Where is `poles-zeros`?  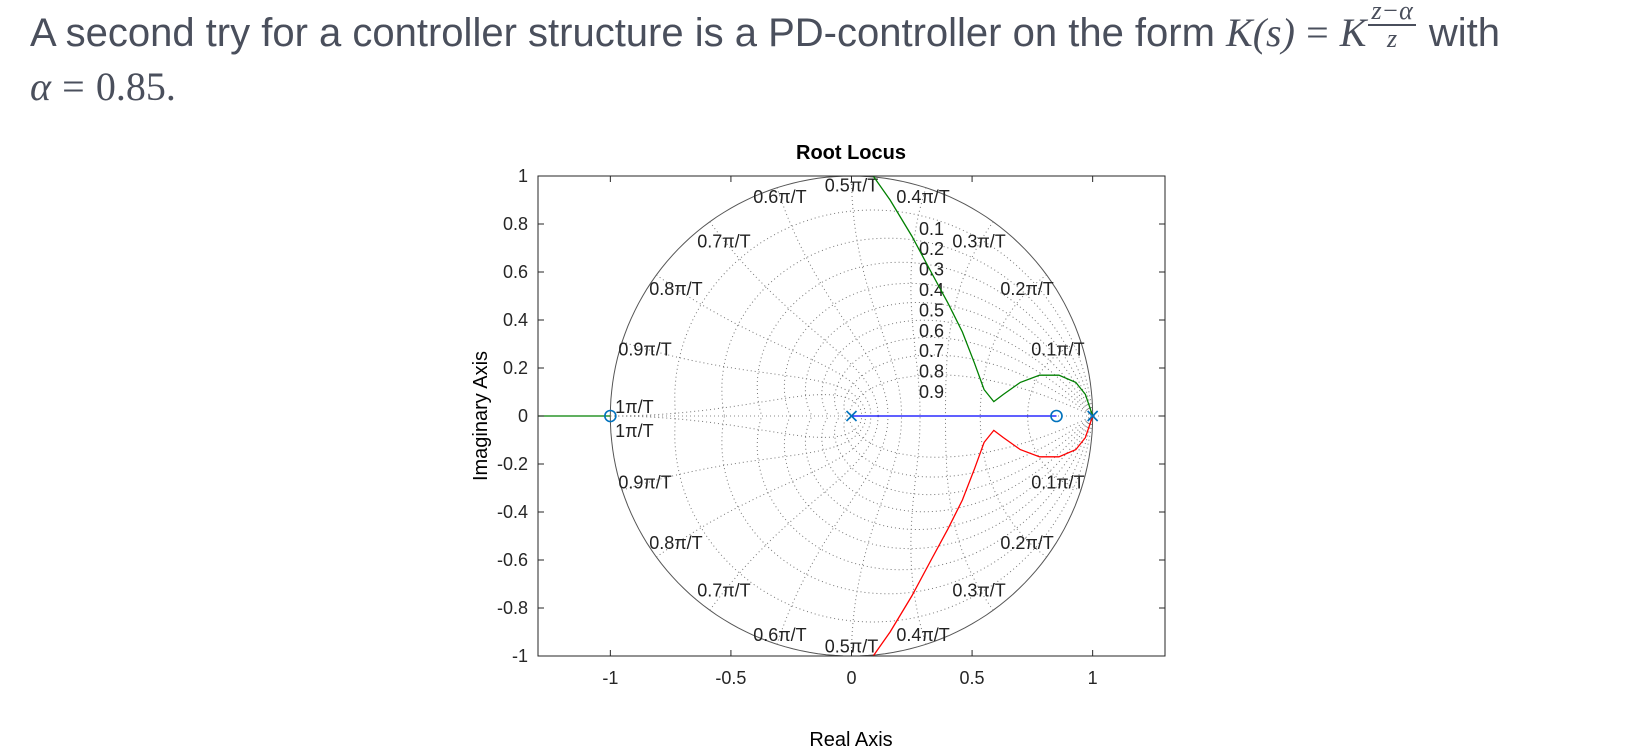 poles-zeros is located at coordinates (851, 416).